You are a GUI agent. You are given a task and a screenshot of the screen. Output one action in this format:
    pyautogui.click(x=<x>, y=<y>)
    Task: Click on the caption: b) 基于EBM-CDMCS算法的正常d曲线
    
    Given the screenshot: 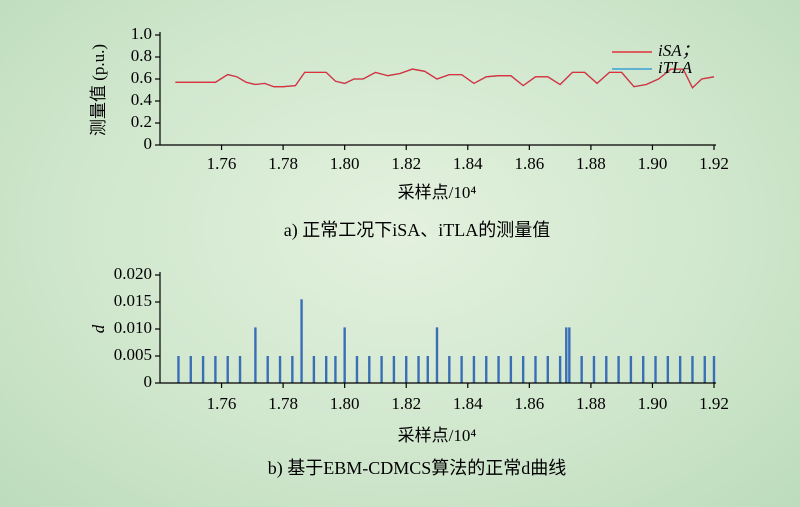 What is the action you would take?
    pyautogui.click(x=417, y=468)
    